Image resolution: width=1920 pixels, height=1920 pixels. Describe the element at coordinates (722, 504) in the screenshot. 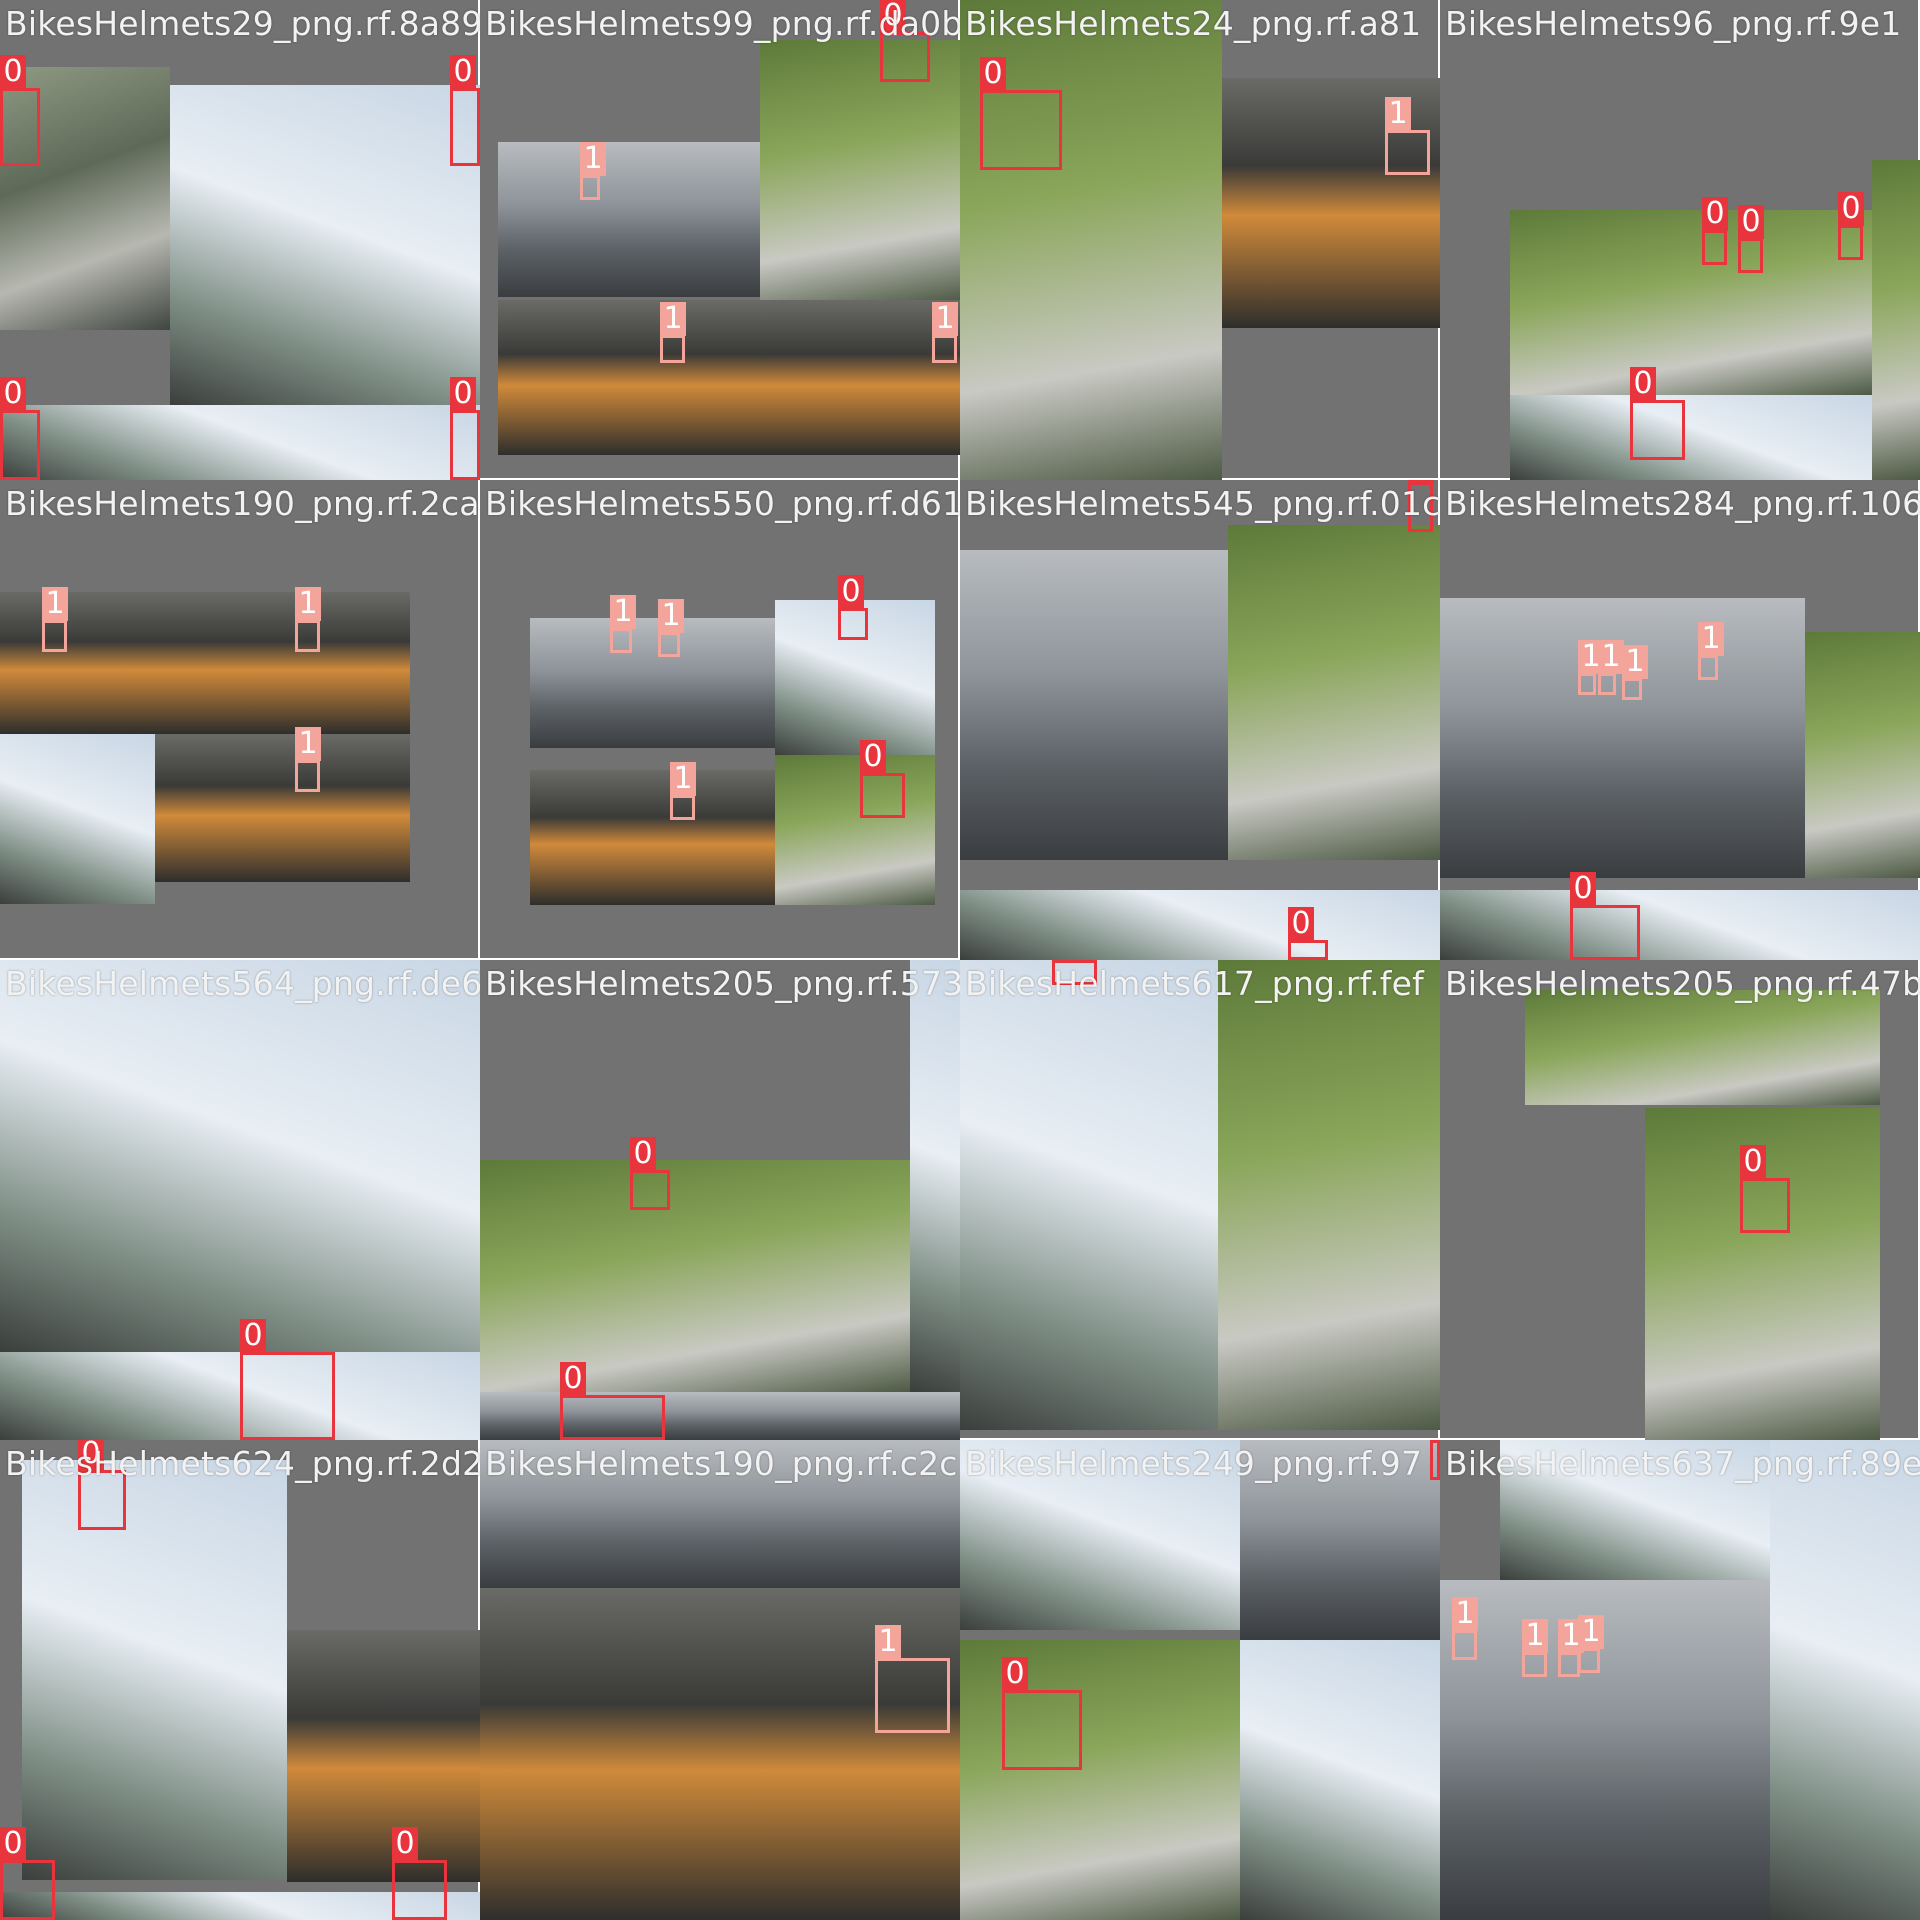

I see `tile-title: BikesHelmets550_png.rf.d61` at that location.